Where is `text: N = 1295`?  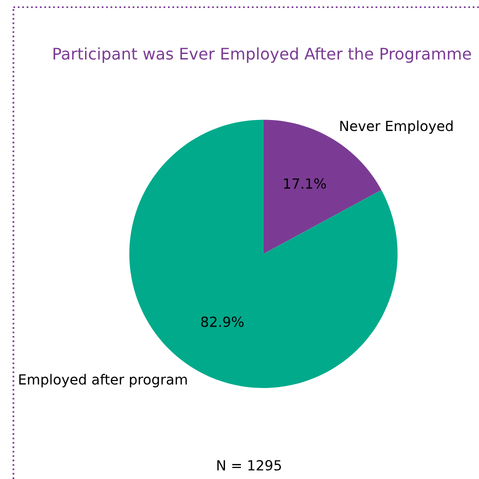 text: N = 1295 is located at coordinates (249, 465).